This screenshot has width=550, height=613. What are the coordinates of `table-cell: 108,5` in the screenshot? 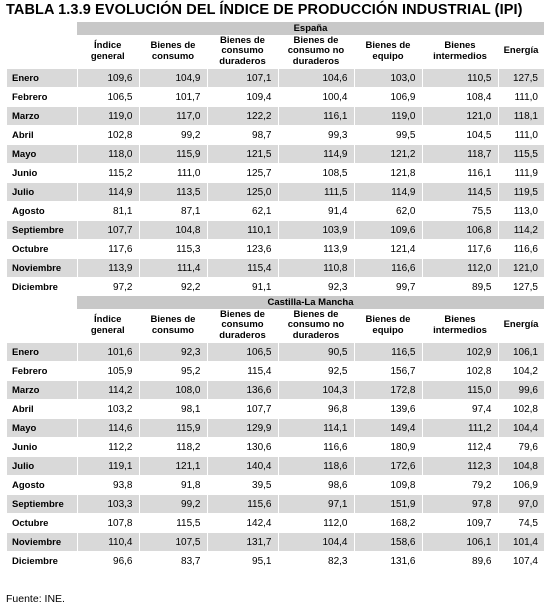 It's located at (315, 173).